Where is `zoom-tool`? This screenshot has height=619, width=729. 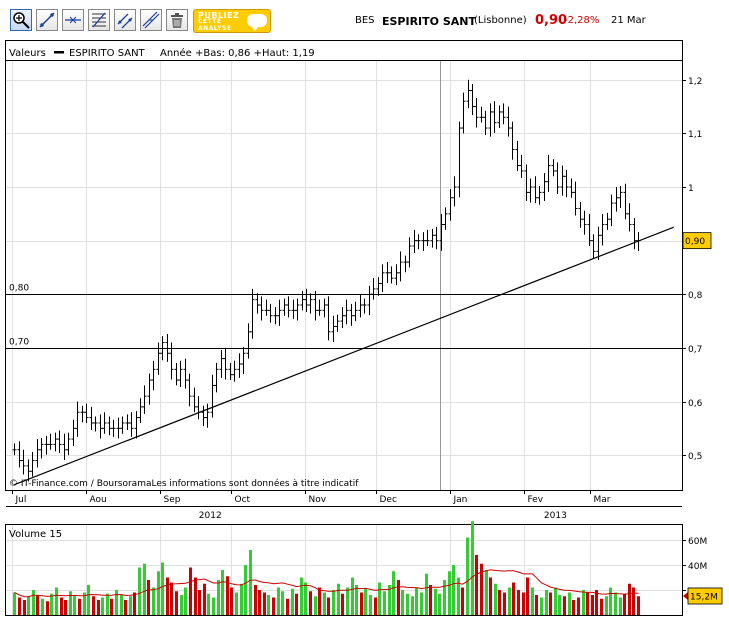
zoom-tool is located at coordinates (21, 20).